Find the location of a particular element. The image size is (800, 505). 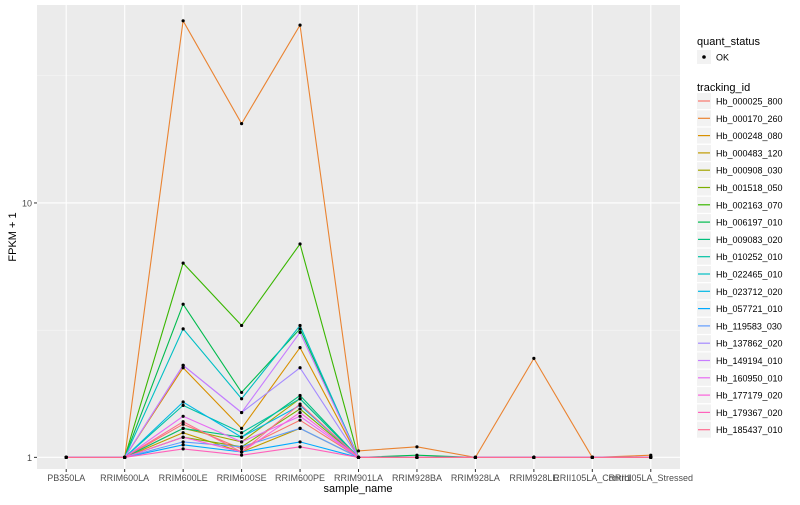

x-tick-label: RRIM901LA is located at coordinates (358, 478).